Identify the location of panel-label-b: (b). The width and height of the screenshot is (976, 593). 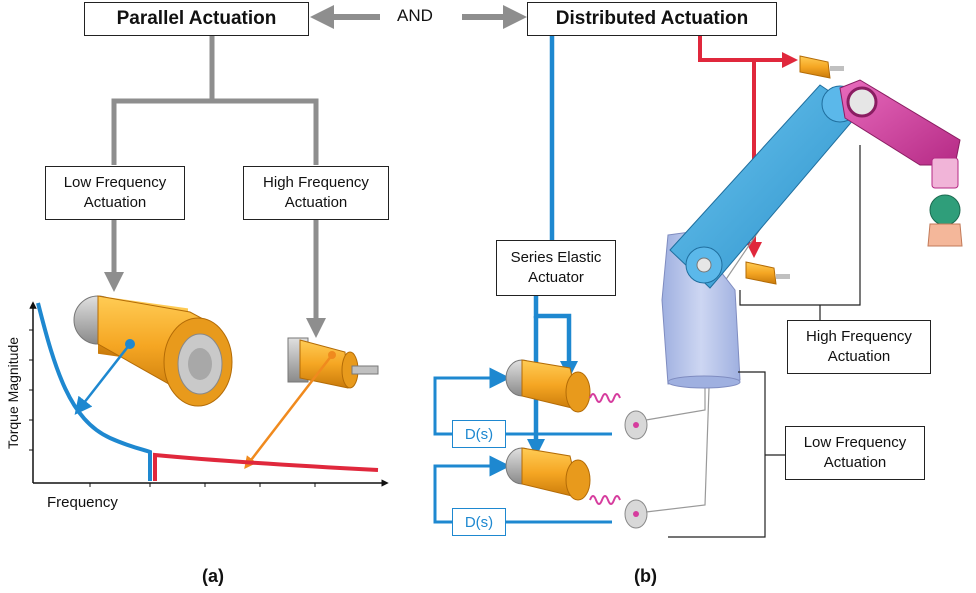
(645, 576).